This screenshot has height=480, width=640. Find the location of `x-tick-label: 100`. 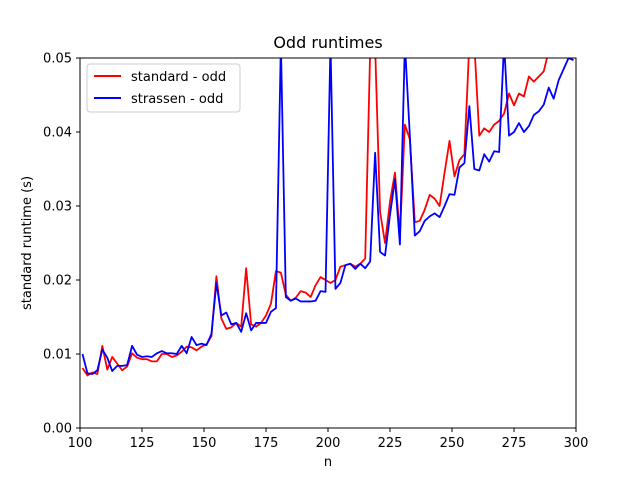

x-tick-label: 100 is located at coordinates (80, 443).